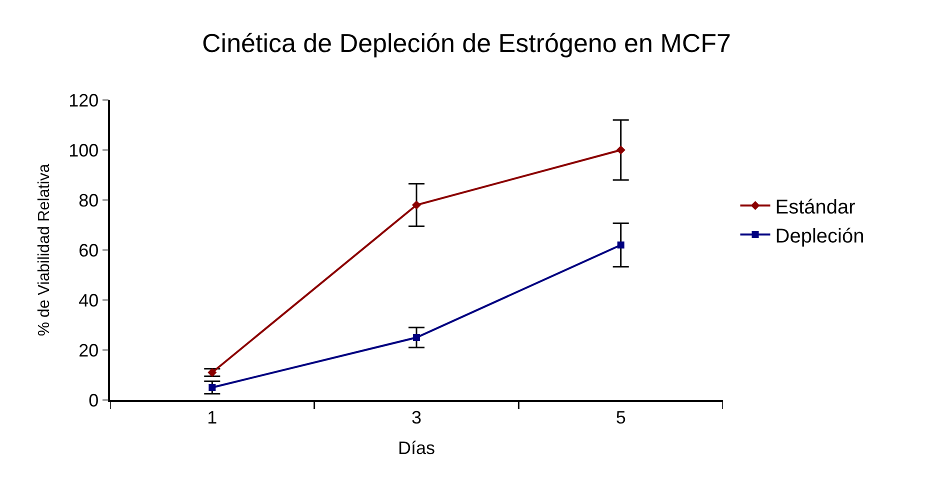  What do you see at coordinates (819, 236) in the screenshot?
I see `legend-label: Depleción` at bounding box center [819, 236].